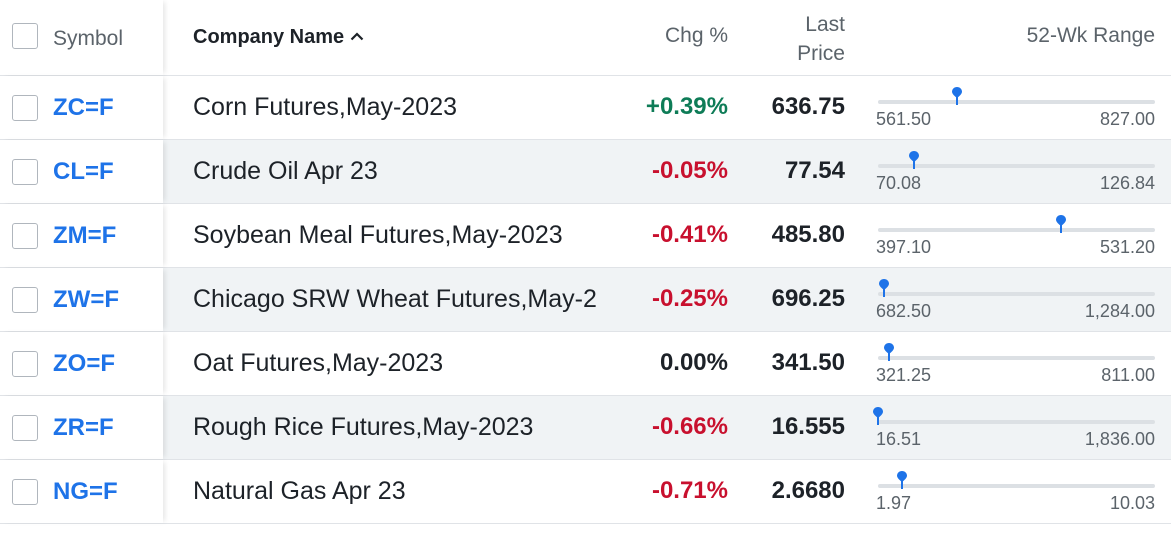  I want to click on range-low: 682.50, so click(904, 311).